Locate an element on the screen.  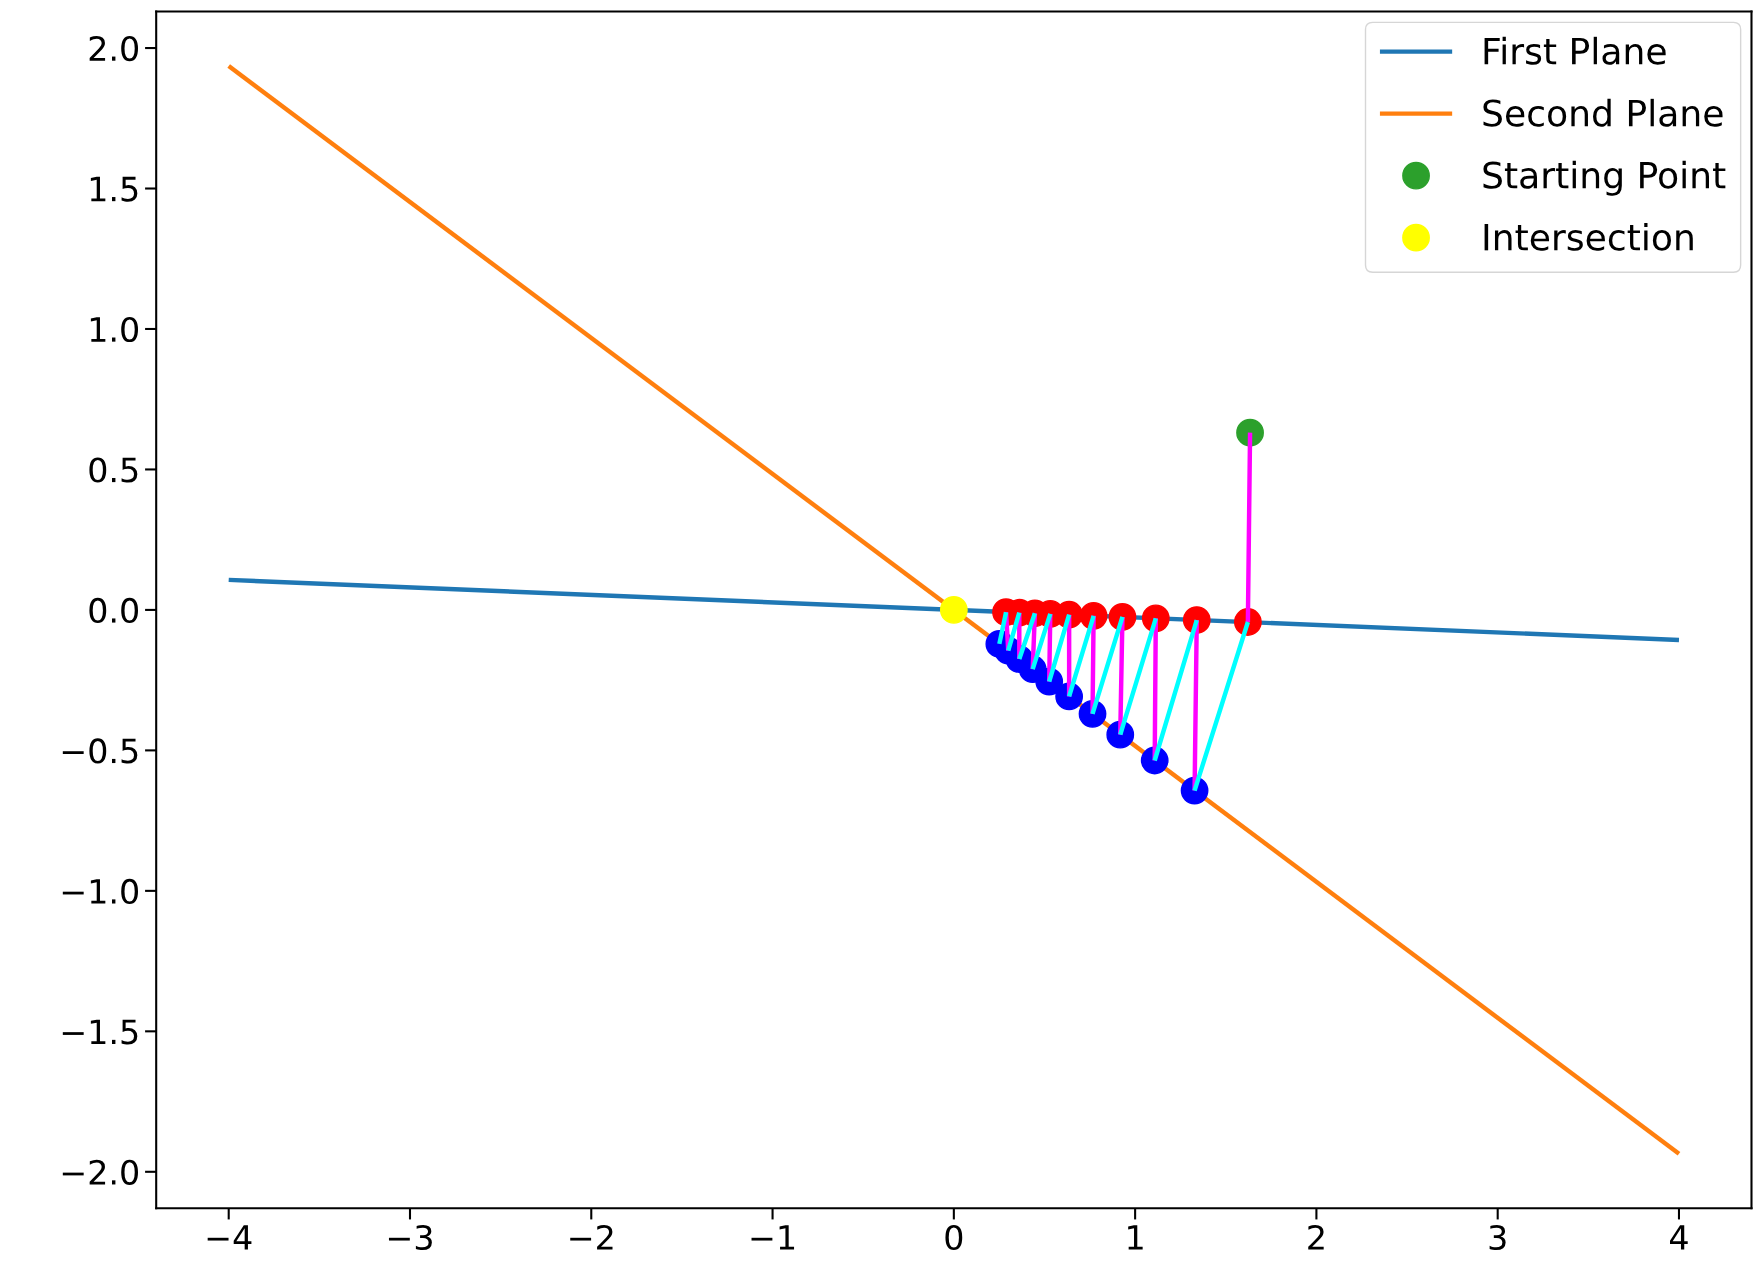
x-tick-label: 3 is located at coordinates (1497, 1237).